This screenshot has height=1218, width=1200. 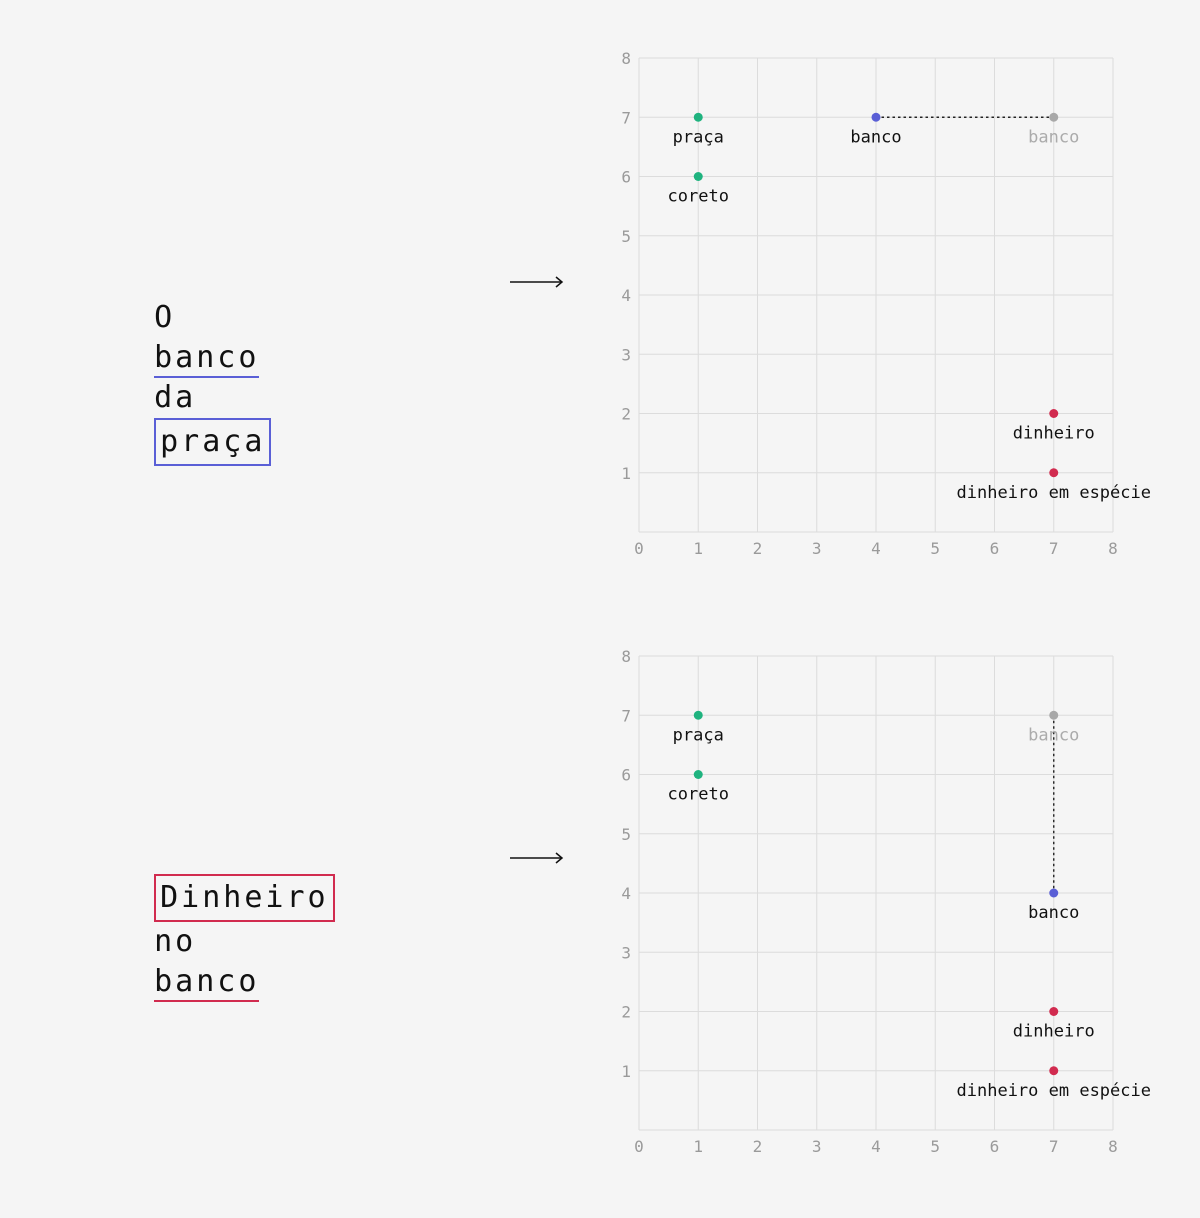 What do you see at coordinates (175, 941) in the screenshot?
I see `sentence-2-word-2: no` at bounding box center [175, 941].